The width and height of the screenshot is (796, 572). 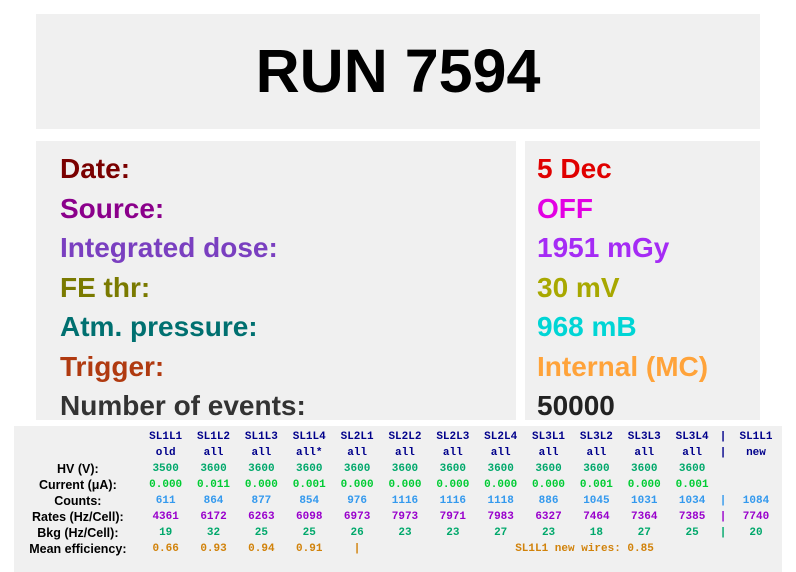 What do you see at coordinates (112, 208) in the screenshot?
I see `info-label-source: Source:` at bounding box center [112, 208].